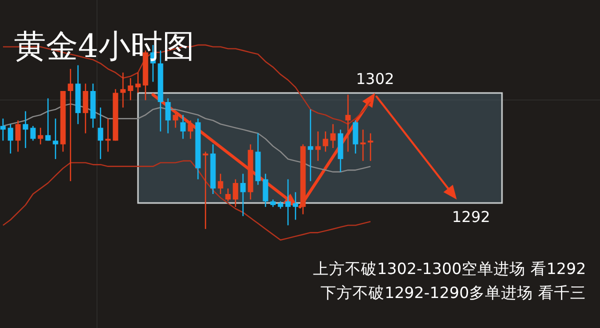 The height and width of the screenshot is (328, 600). What do you see at coordinates (449, 269) in the screenshot?
I see `text: 上方不破1302-1300空单进场 看1292` at bounding box center [449, 269].